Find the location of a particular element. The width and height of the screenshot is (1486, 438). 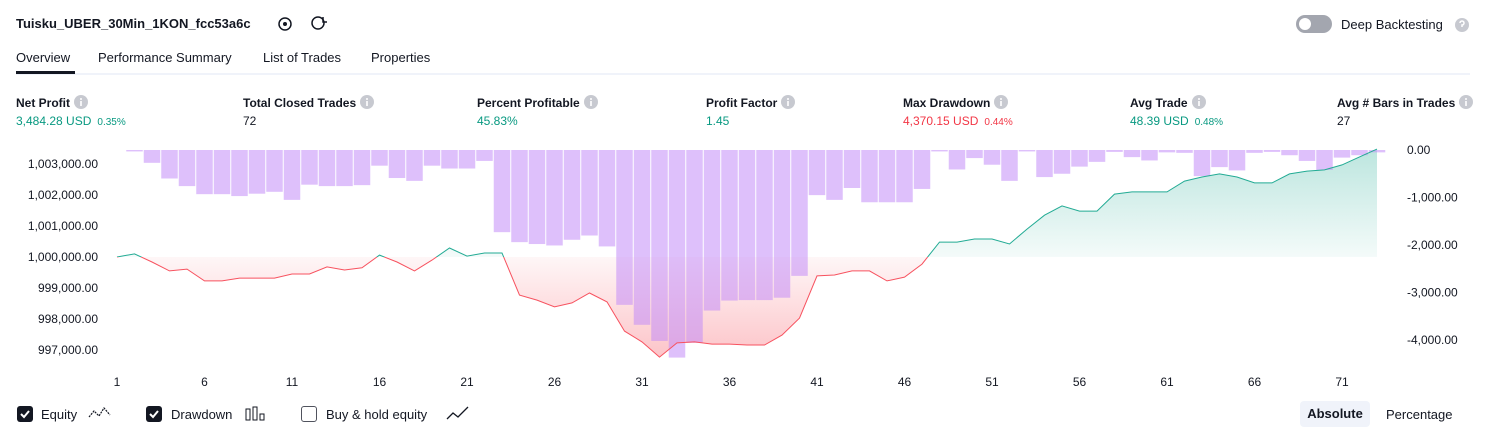

metric-value: 27 is located at coordinates (1344, 121).